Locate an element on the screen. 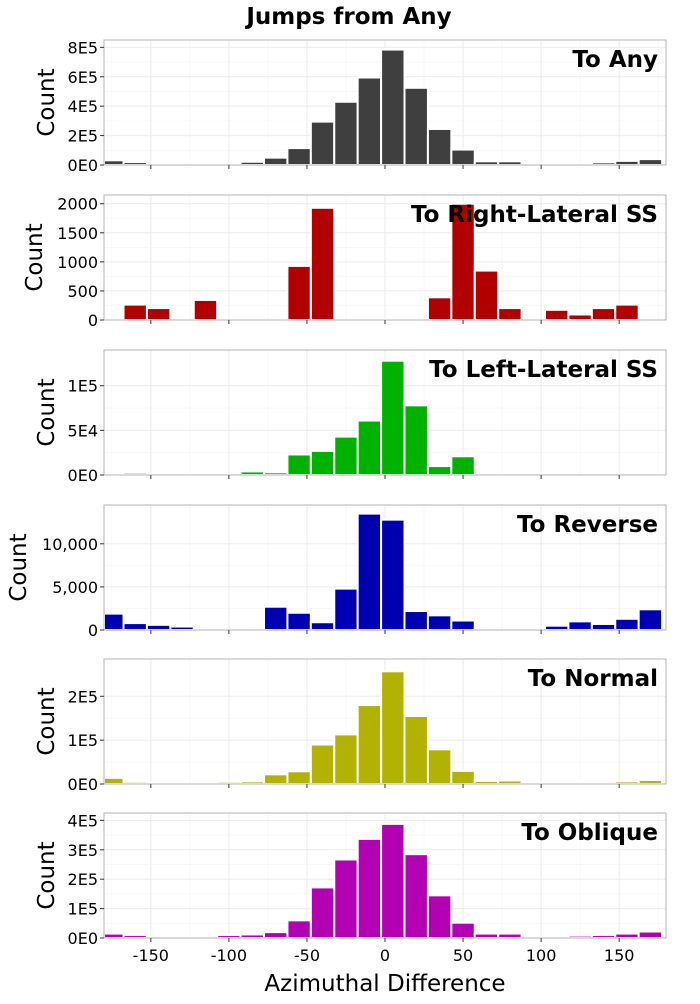  y-tick-label: 0 is located at coordinates (93, 630).